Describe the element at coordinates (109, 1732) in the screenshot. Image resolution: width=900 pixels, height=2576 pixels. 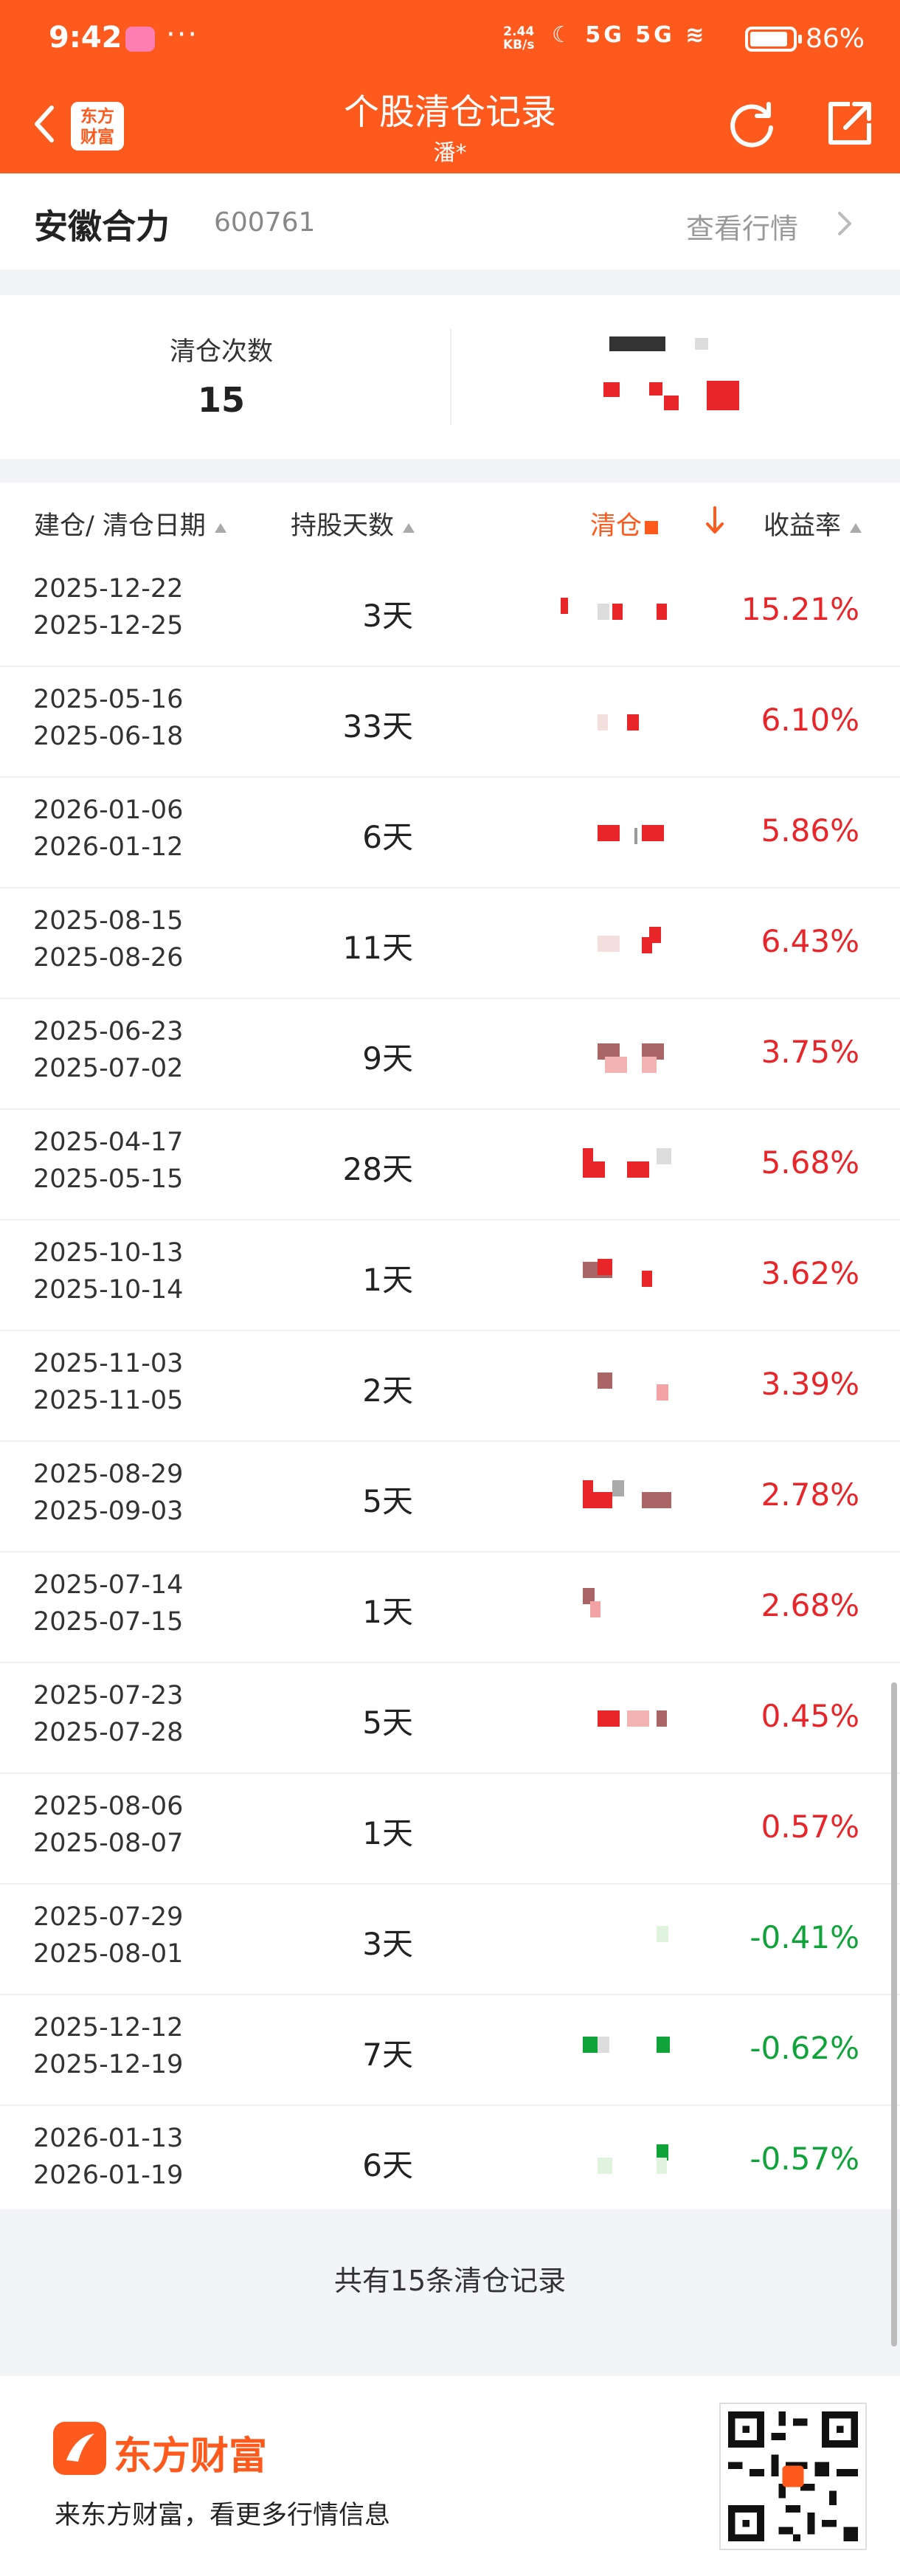
I see `sell-date: 2025-07-28` at that location.